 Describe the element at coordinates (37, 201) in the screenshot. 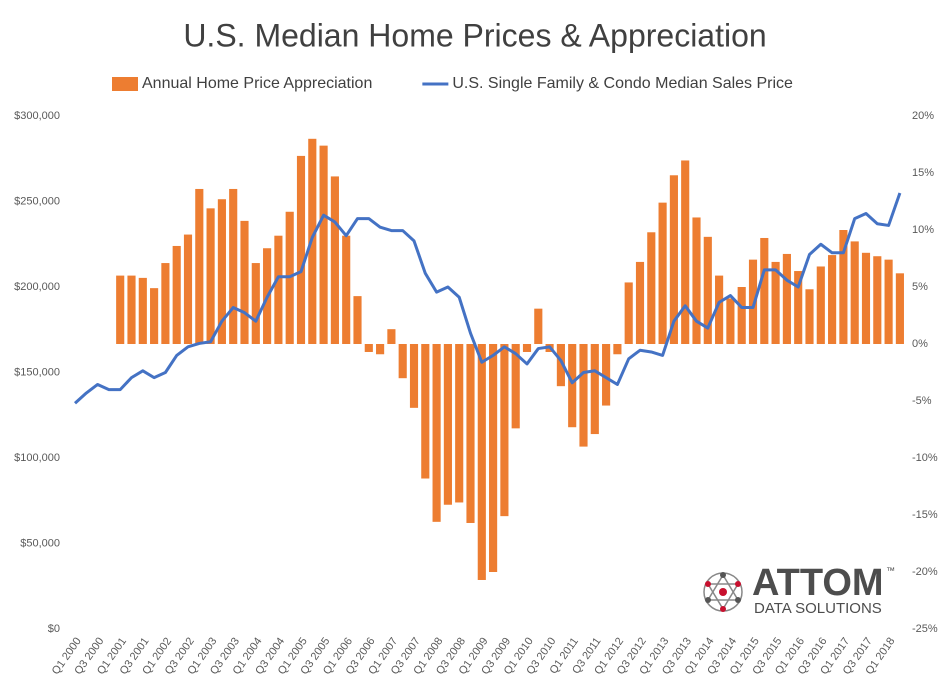

I see `y-tick-label: $250,000` at that location.